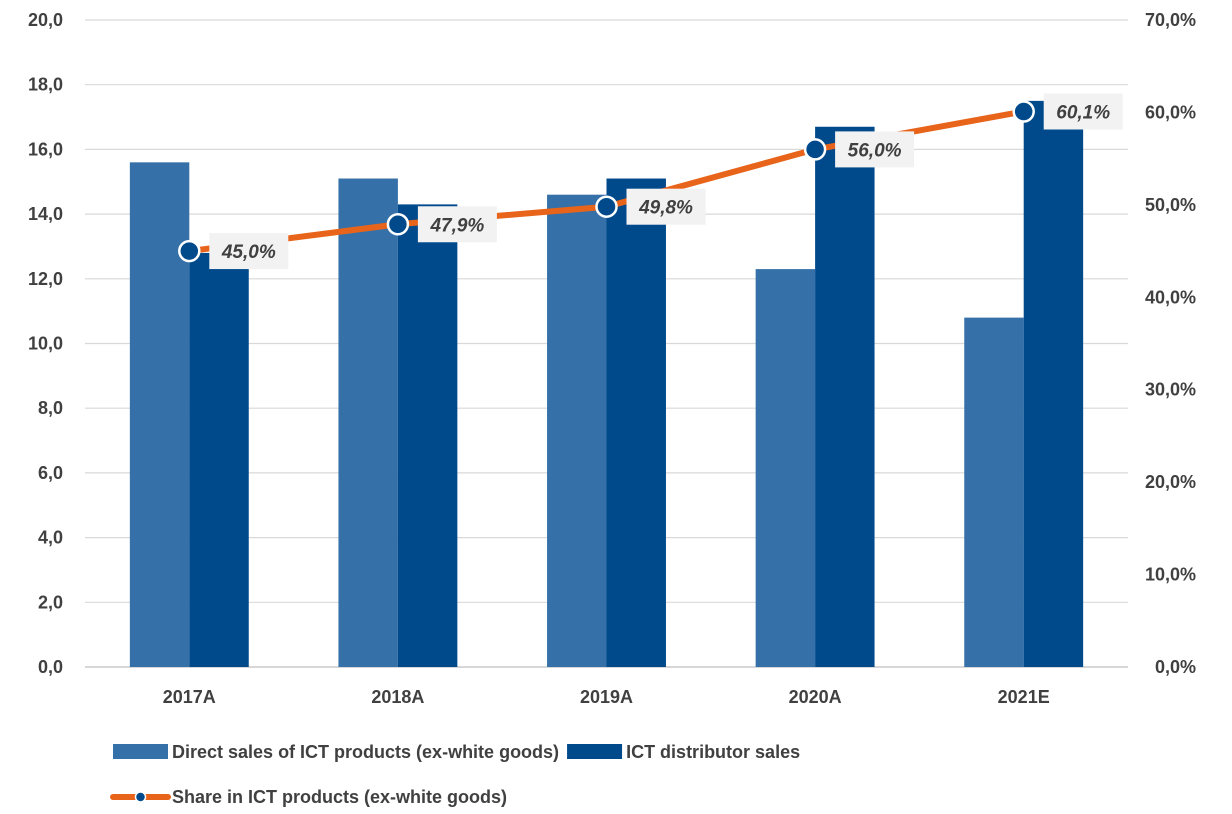  What do you see at coordinates (1170, 575) in the screenshot?
I see `y2-tick-label: 10,0%` at bounding box center [1170, 575].